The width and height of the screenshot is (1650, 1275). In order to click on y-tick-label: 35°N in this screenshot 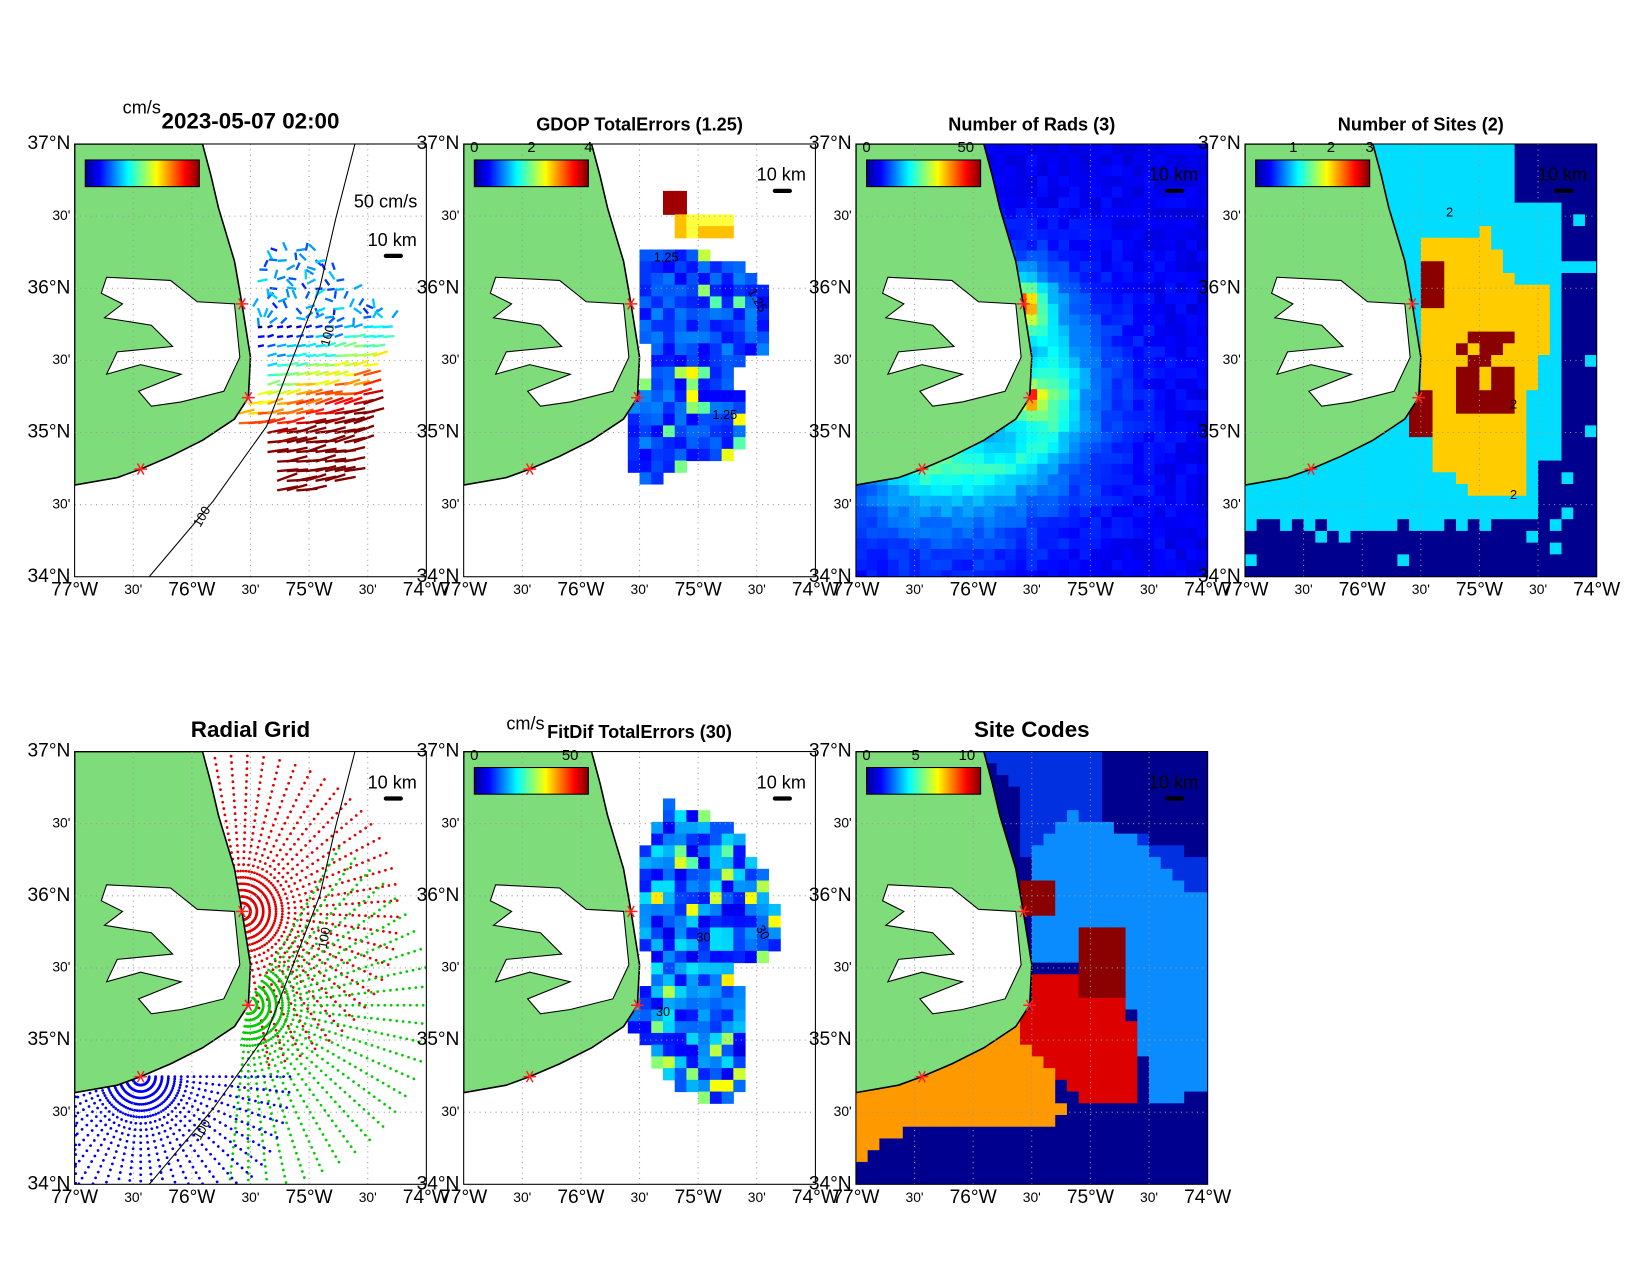, I will do `click(1219, 432)`.